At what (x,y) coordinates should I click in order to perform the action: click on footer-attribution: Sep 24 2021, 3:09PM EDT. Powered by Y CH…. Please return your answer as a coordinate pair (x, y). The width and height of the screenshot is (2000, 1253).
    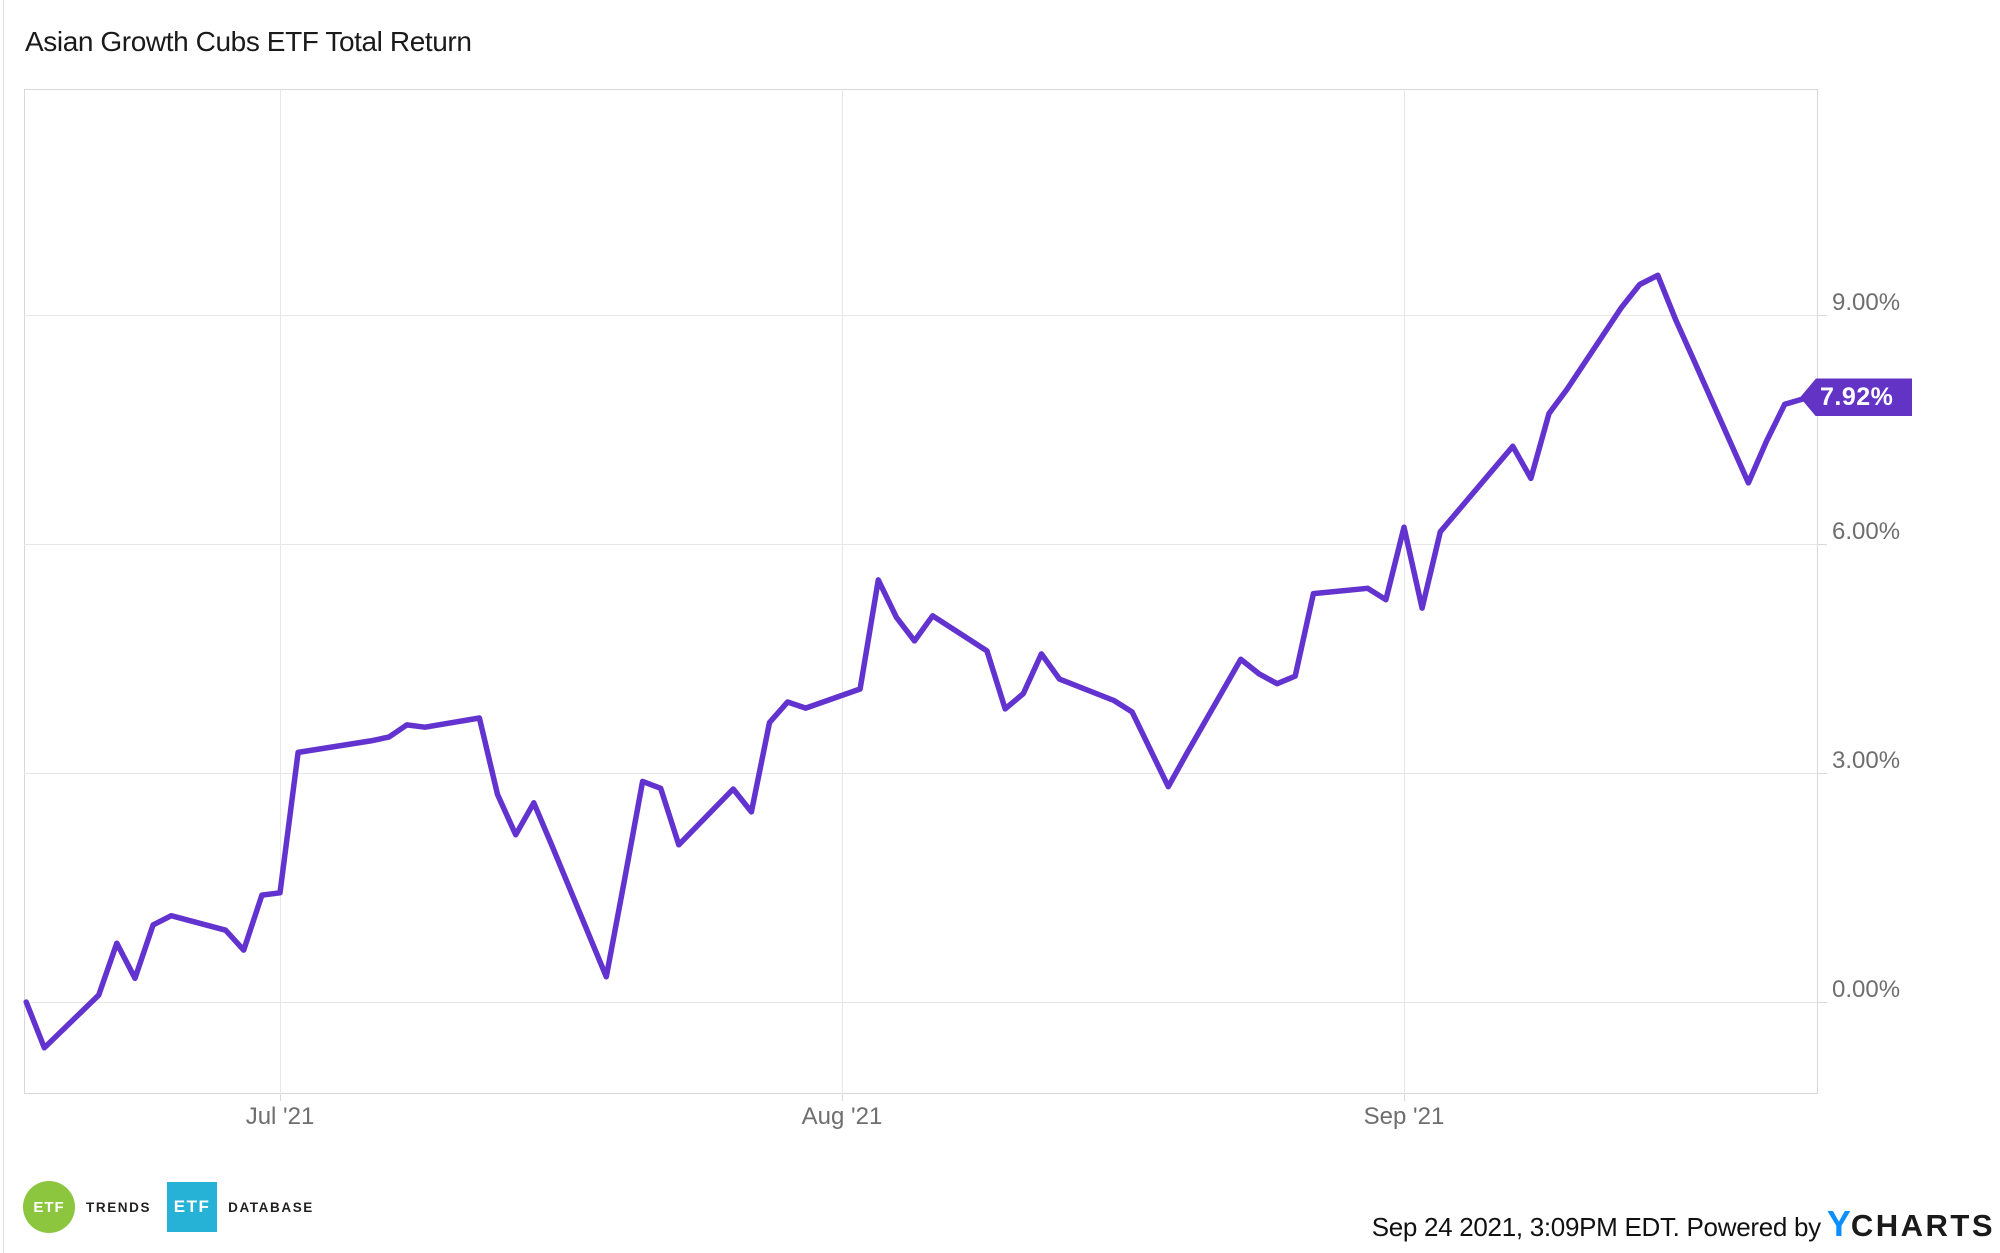
    Looking at the image, I should click on (1683, 1224).